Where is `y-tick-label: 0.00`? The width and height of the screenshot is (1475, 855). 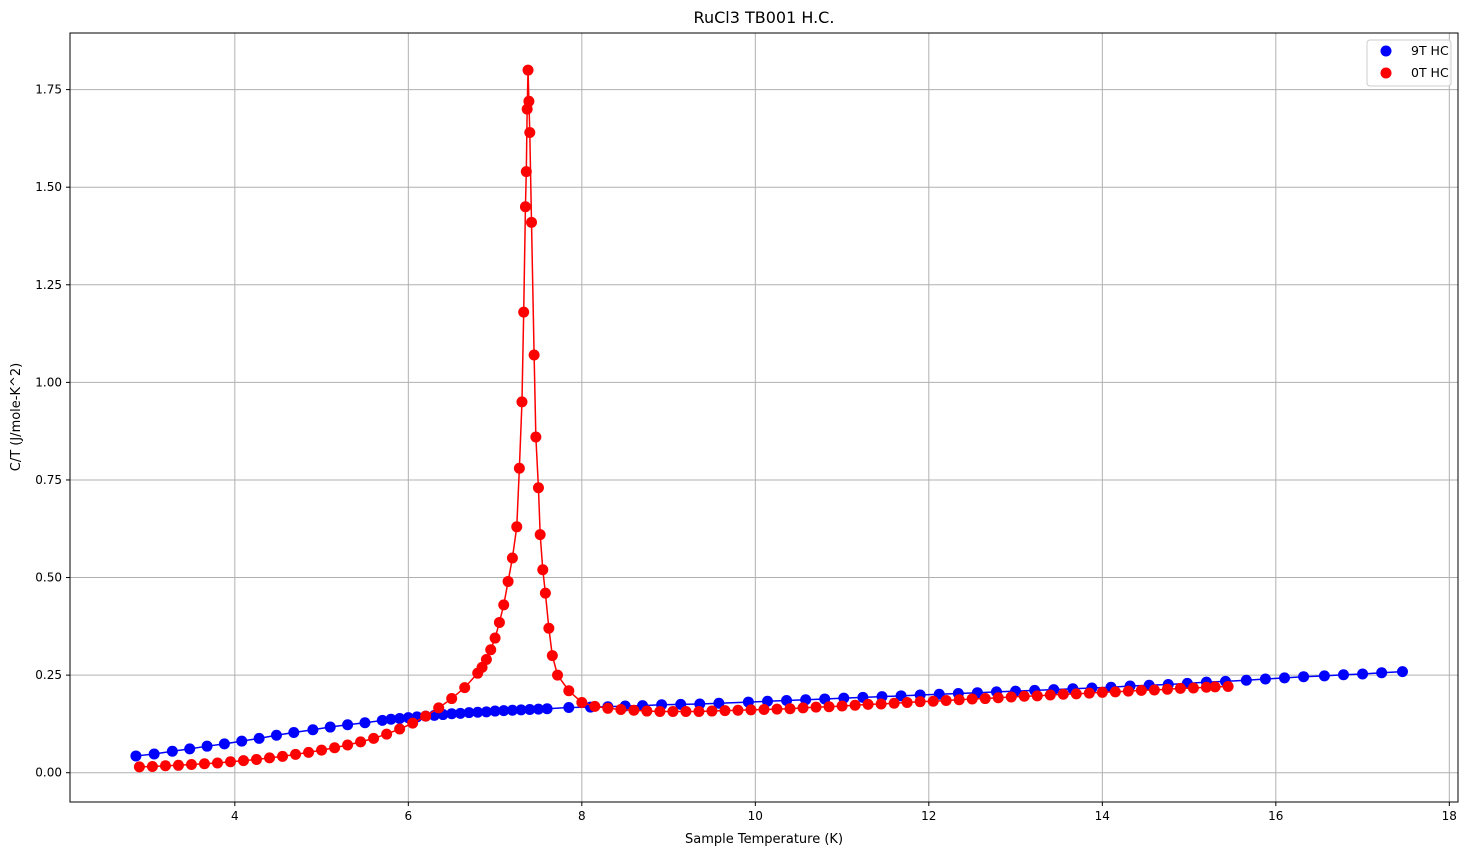
y-tick-label: 0.00 is located at coordinates (48, 773).